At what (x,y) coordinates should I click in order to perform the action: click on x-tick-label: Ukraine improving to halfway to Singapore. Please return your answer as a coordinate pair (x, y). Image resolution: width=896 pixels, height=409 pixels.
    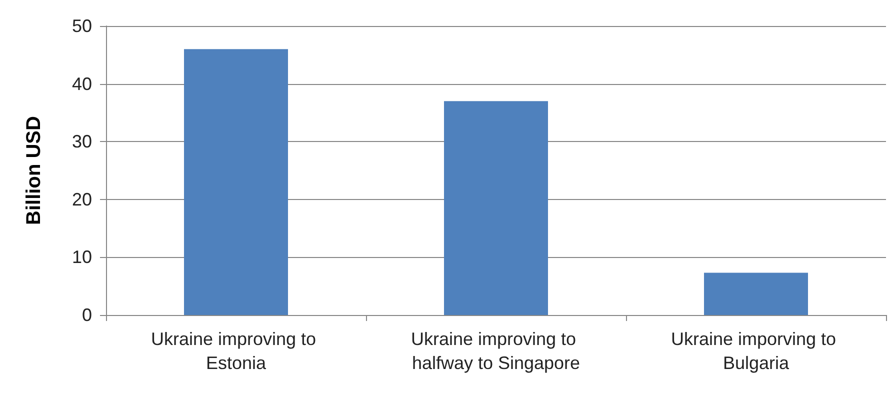
    Looking at the image, I should click on (496, 351).